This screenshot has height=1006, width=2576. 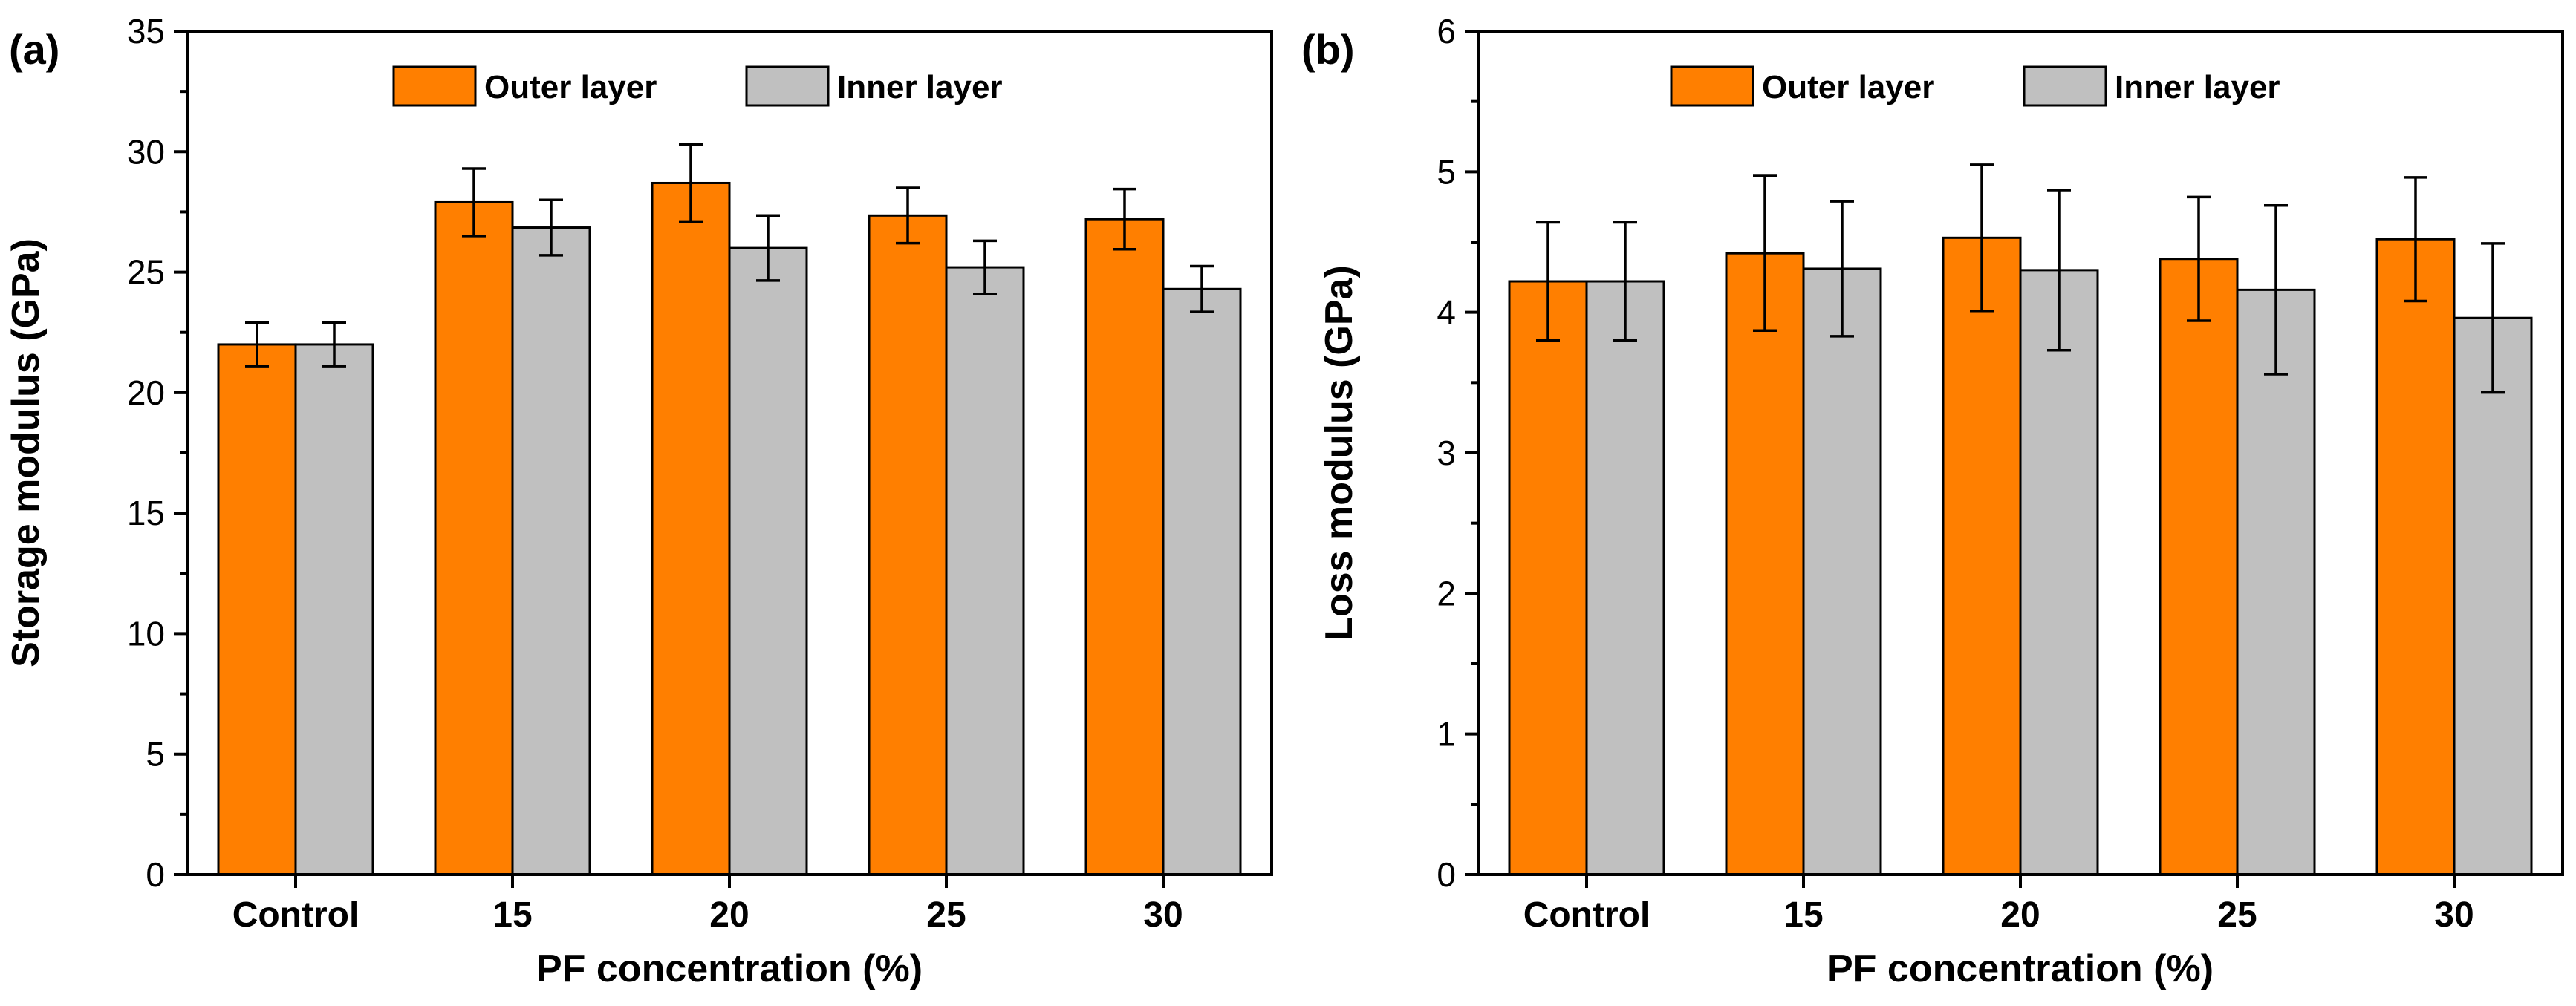 I want to click on panel-label: (a), so click(x=34, y=49).